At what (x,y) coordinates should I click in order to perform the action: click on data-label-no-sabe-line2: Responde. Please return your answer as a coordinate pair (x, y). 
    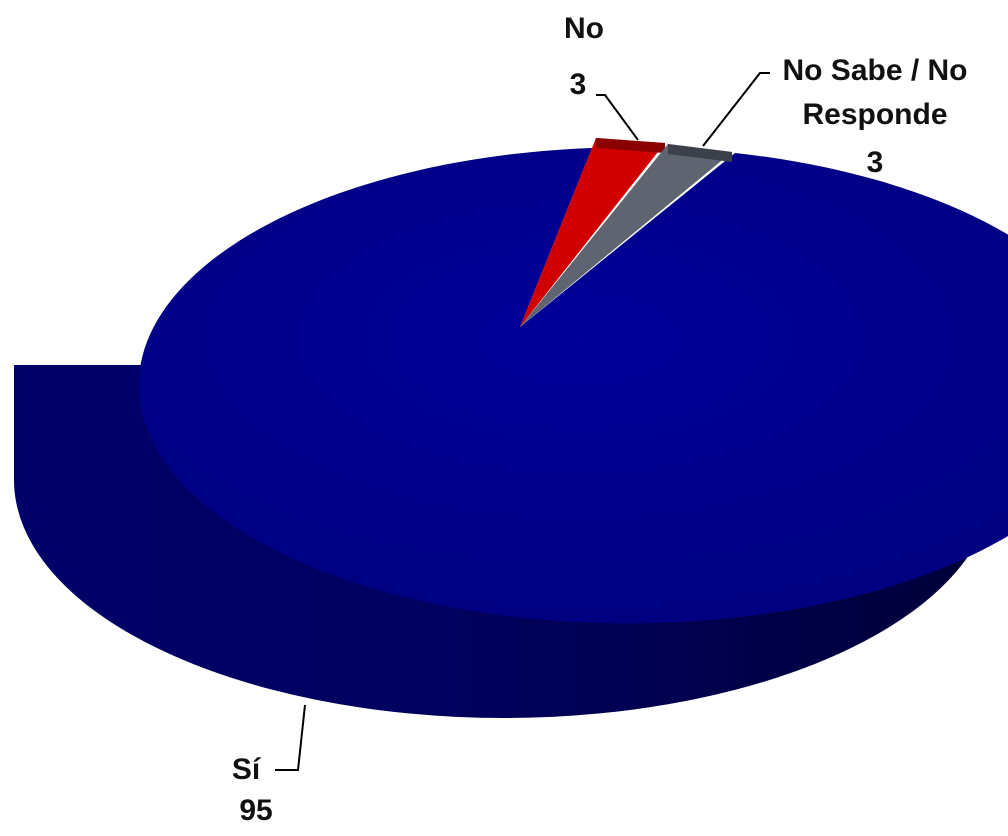
    Looking at the image, I should click on (874, 114).